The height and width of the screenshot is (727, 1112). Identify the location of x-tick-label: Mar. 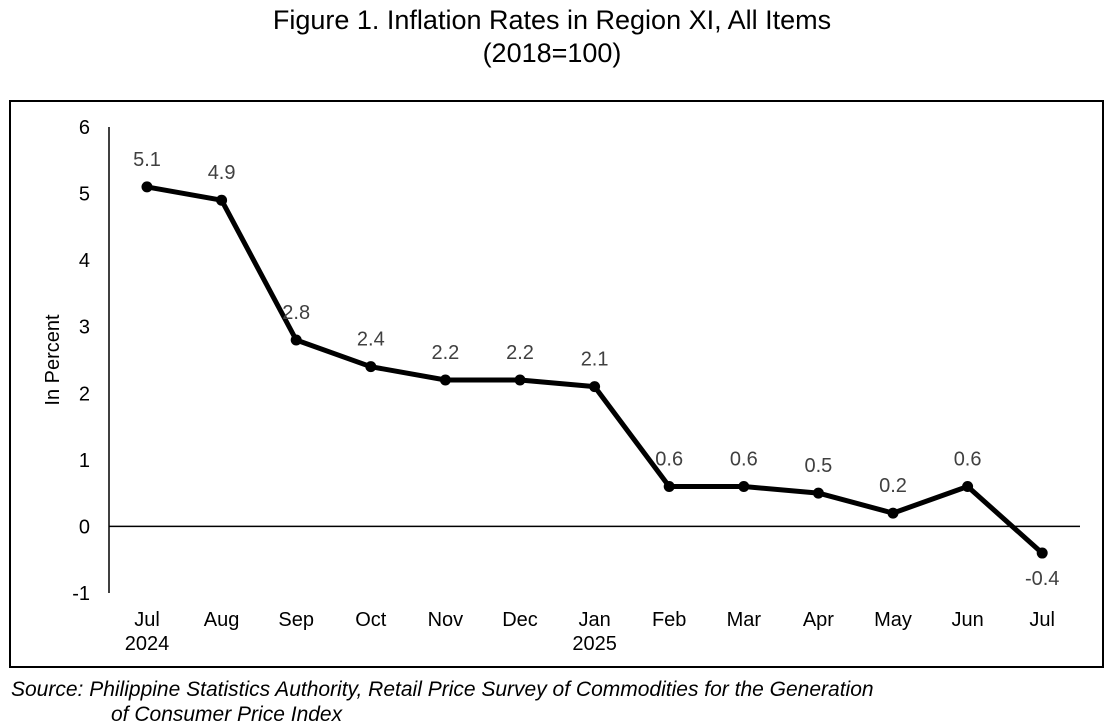
(744, 620).